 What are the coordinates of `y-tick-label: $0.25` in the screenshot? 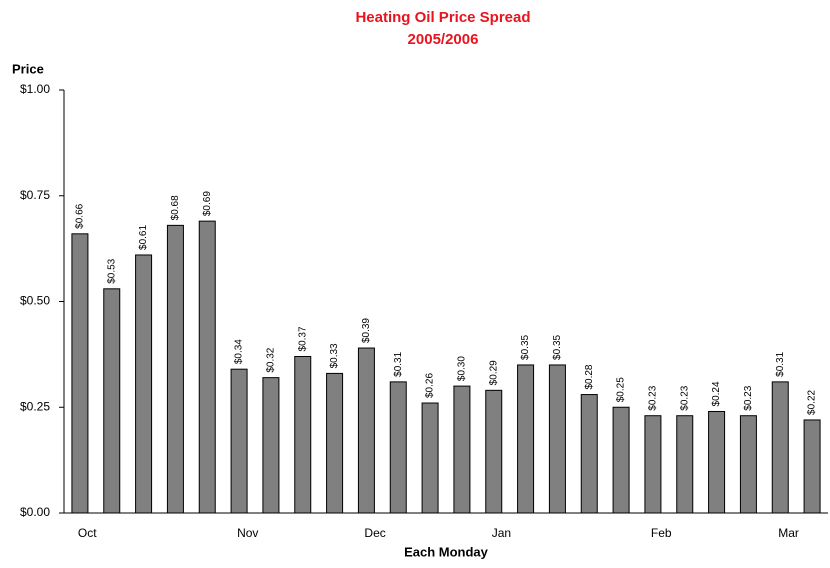 It's located at (35, 406).